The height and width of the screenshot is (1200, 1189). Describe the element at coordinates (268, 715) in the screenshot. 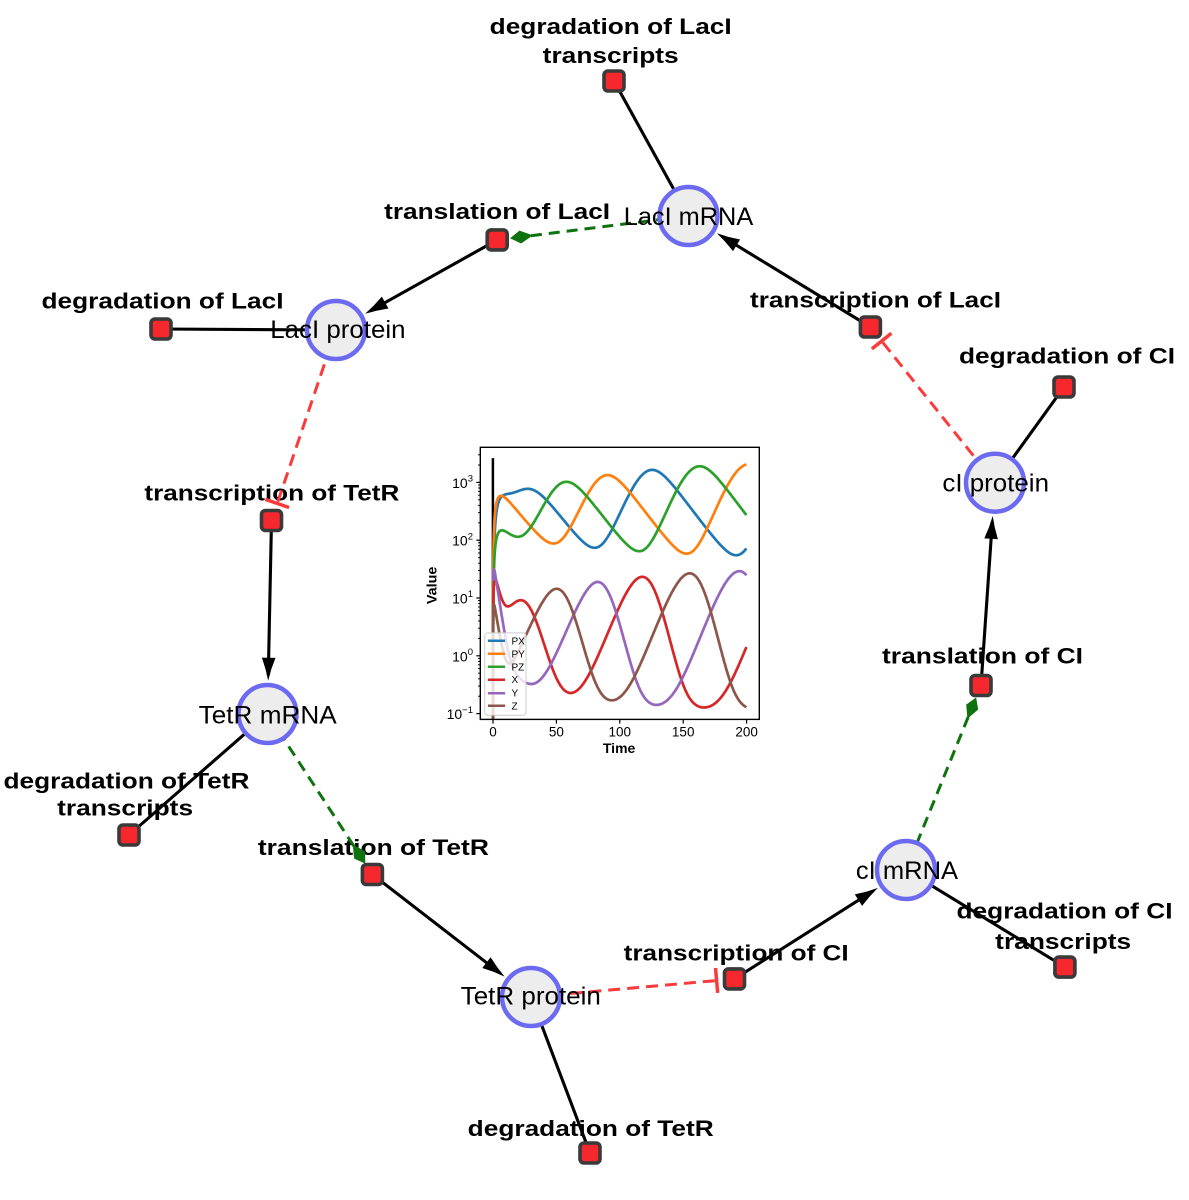

I see `svg-text: TetR mRNA` at that location.